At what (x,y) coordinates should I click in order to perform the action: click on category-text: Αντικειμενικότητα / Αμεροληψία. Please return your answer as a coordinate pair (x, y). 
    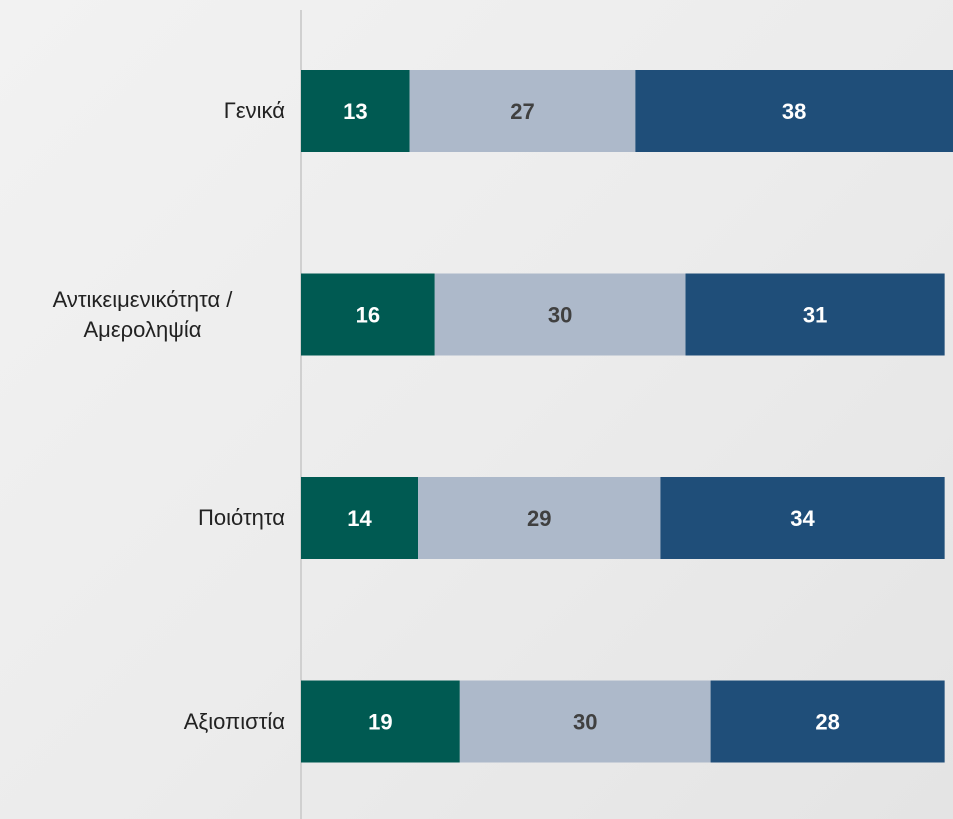
    Looking at the image, I should click on (142, 314).